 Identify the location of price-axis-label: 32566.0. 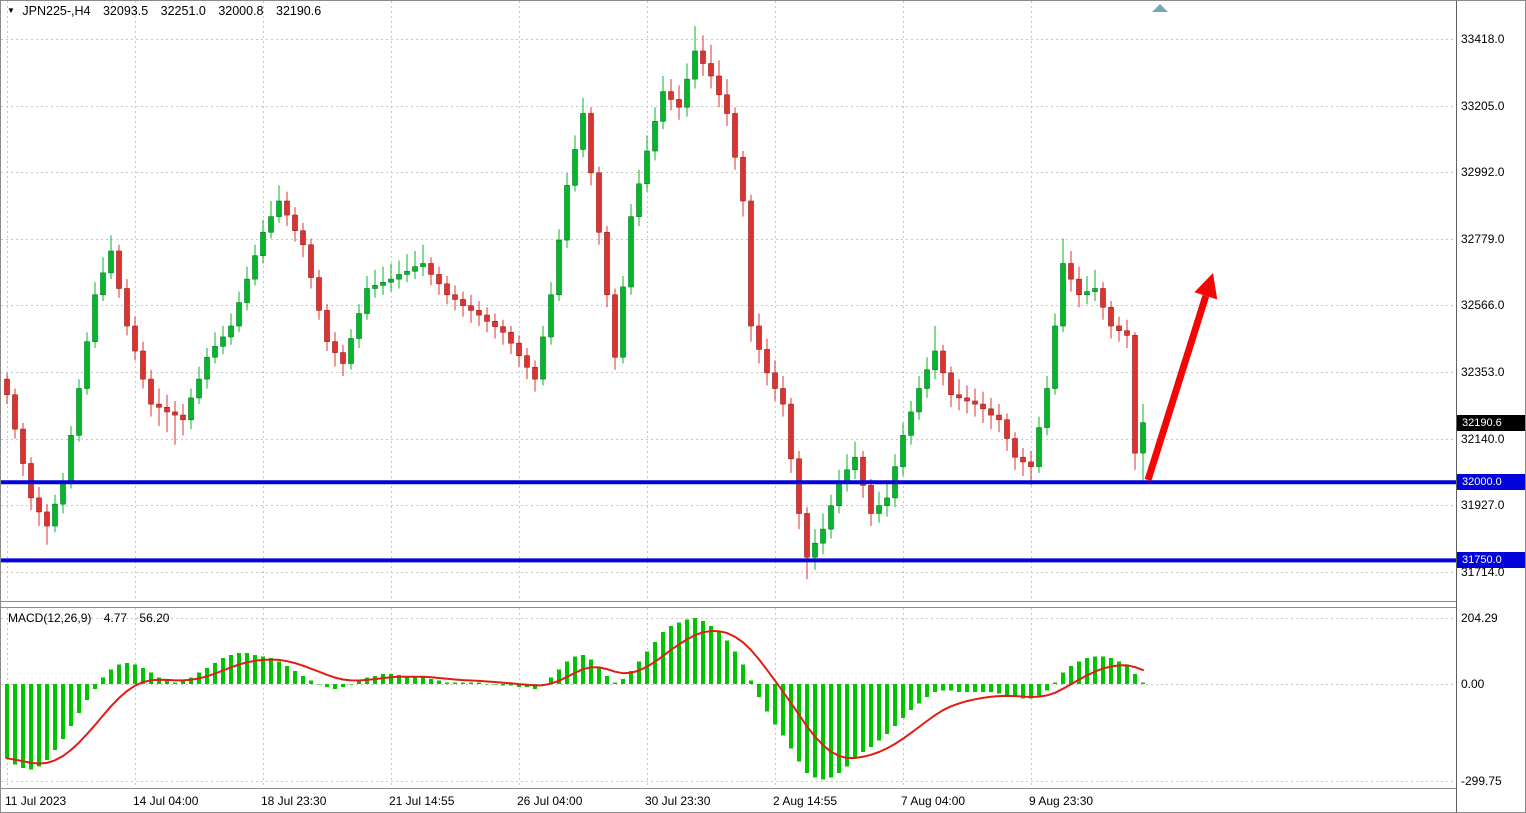
(1483, 305).